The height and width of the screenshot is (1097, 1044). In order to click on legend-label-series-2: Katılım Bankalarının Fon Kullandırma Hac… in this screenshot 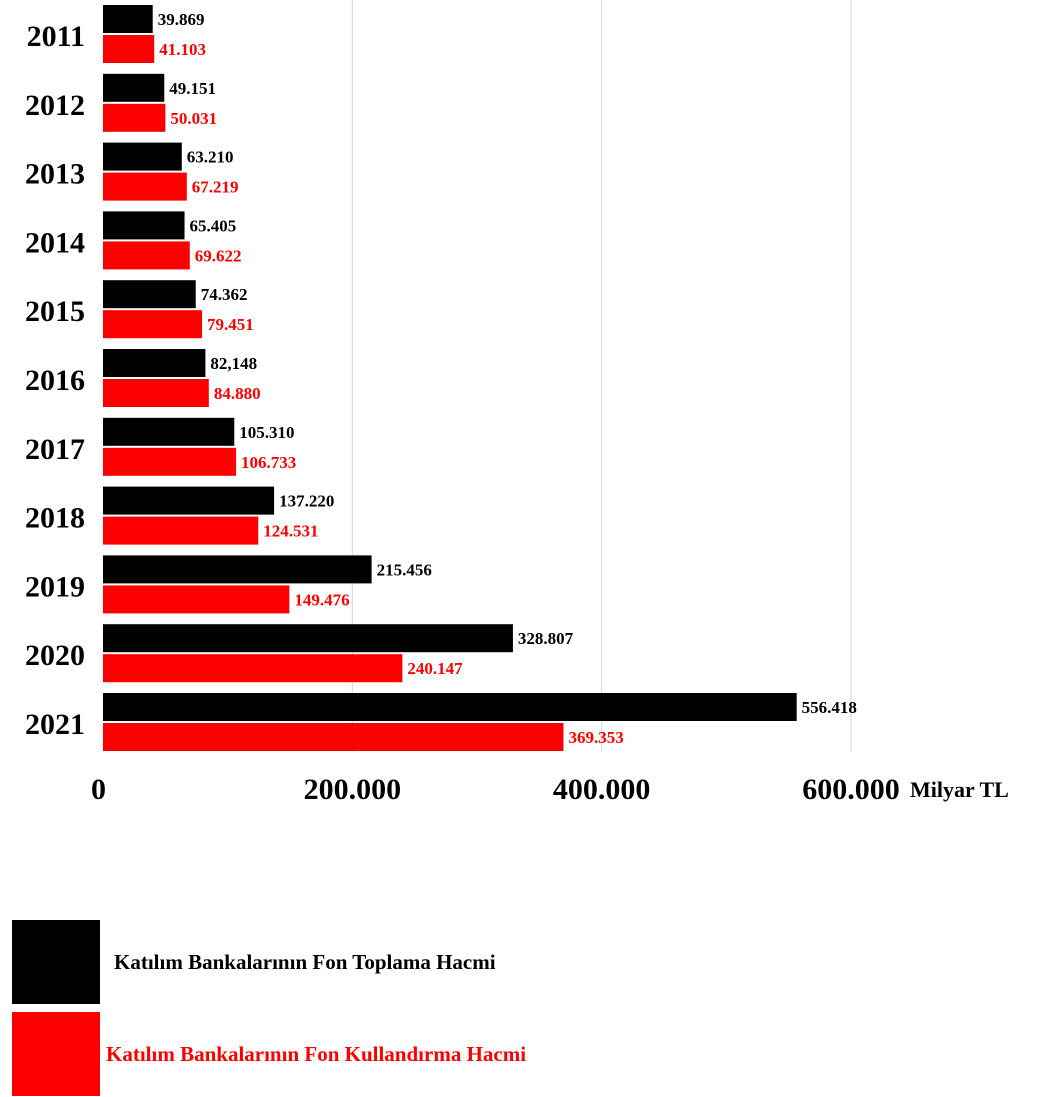, I will do `click(316, 1053)`.